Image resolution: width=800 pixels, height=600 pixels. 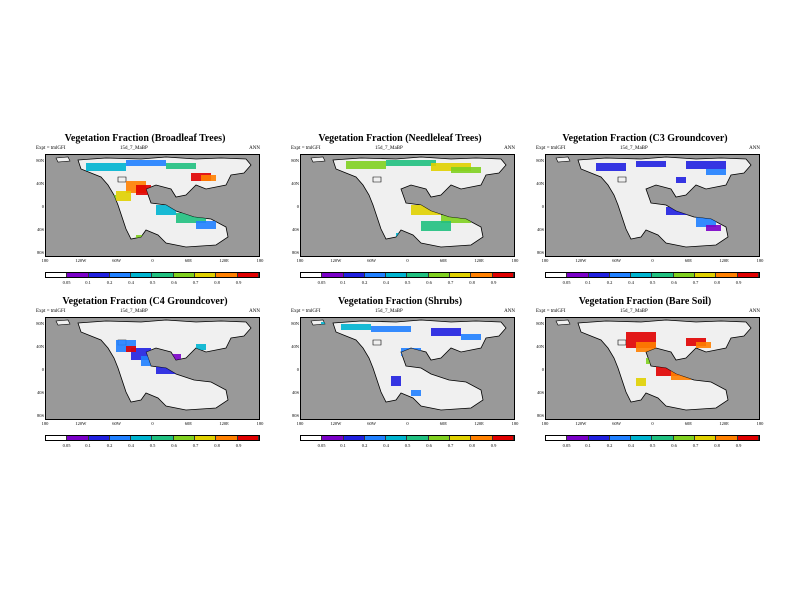 What do you see at coordinates (645, 138) in the screenshot?
I see `panel-title: Vegetation Fraction (C3 Groundcover)` at bounding box center [645, 138].